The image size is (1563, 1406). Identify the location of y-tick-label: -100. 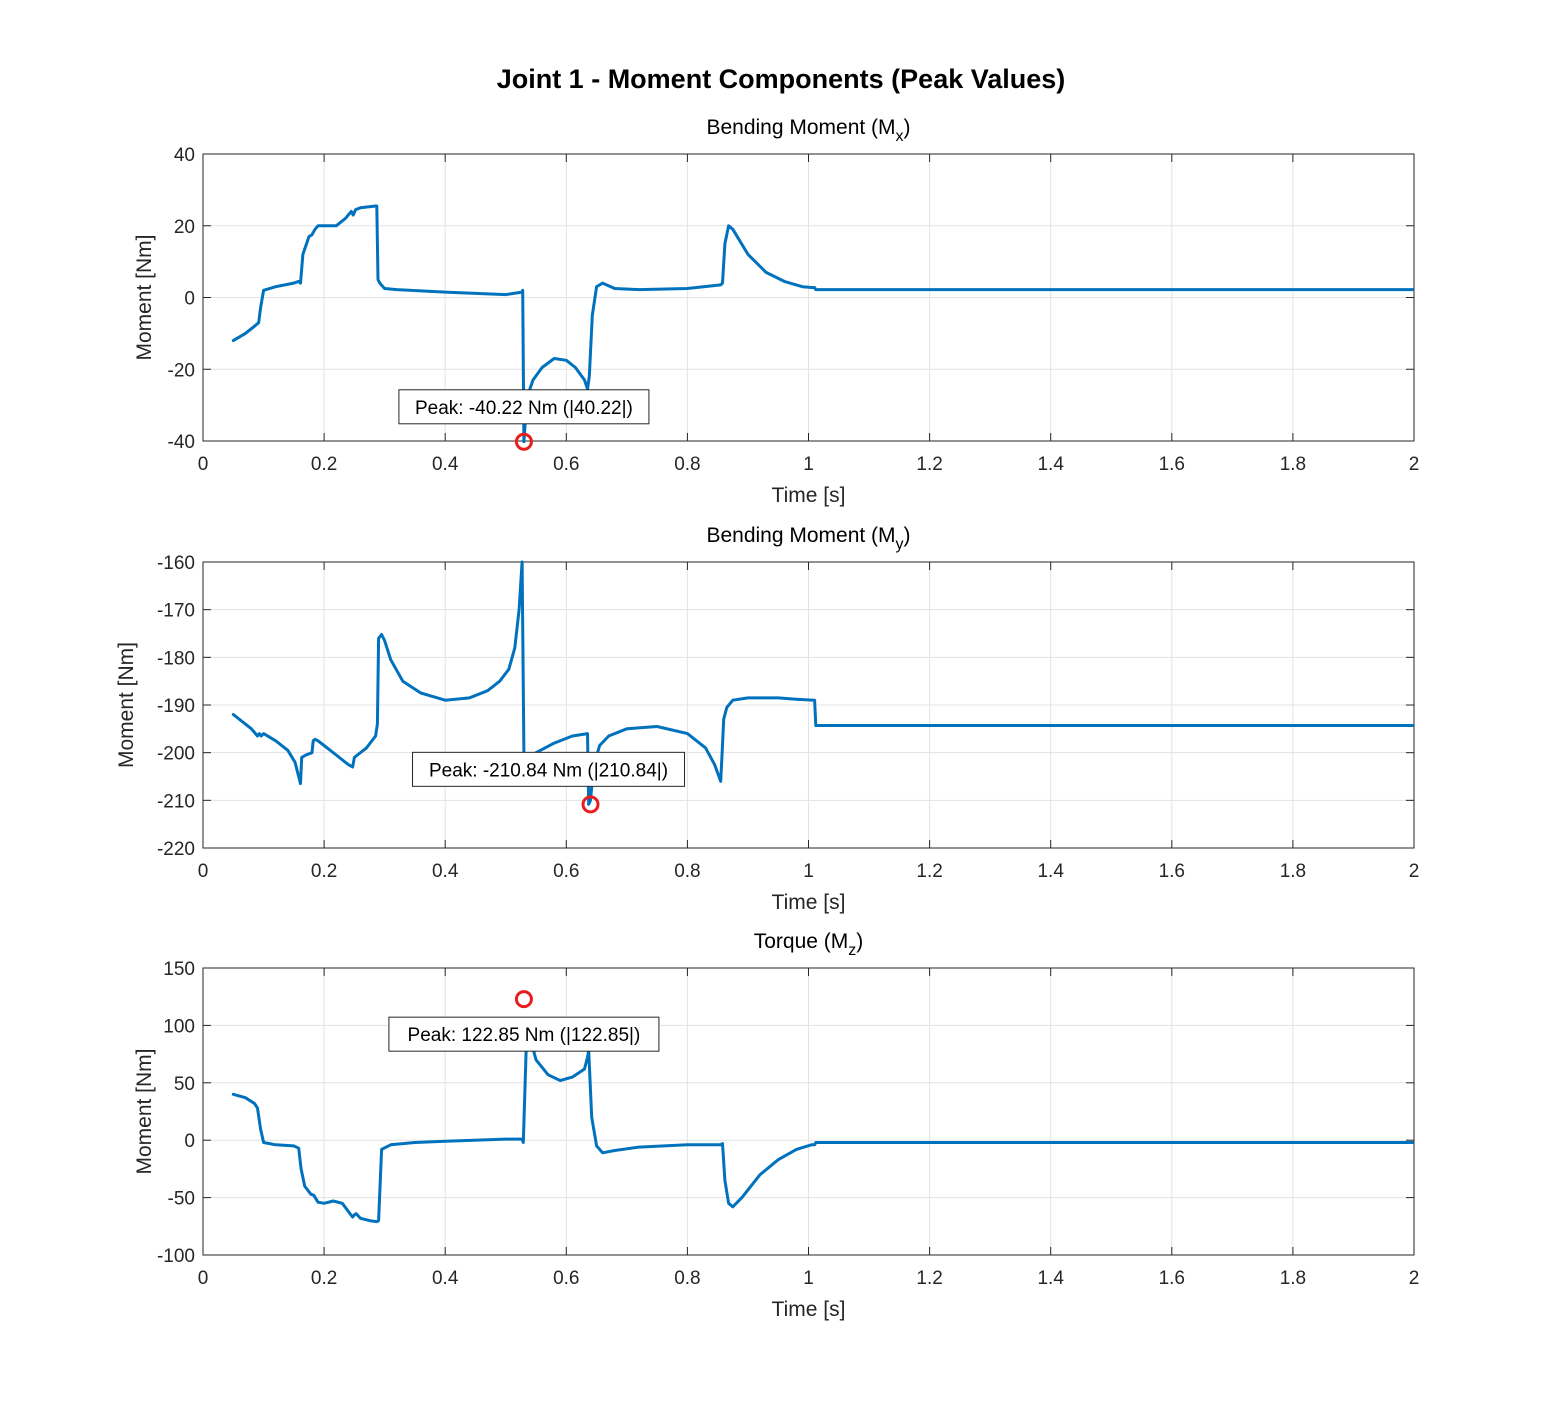
(176, 1256).